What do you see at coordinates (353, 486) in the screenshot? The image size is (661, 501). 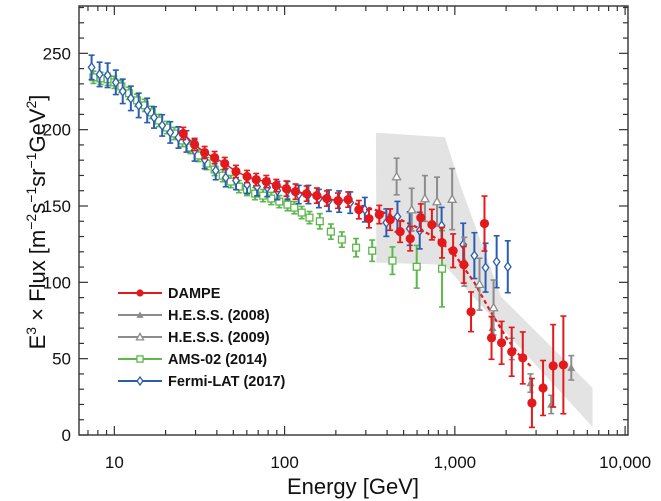 I see `x-axis-title: Energy [GeV]` at bounding box center [353, 486].